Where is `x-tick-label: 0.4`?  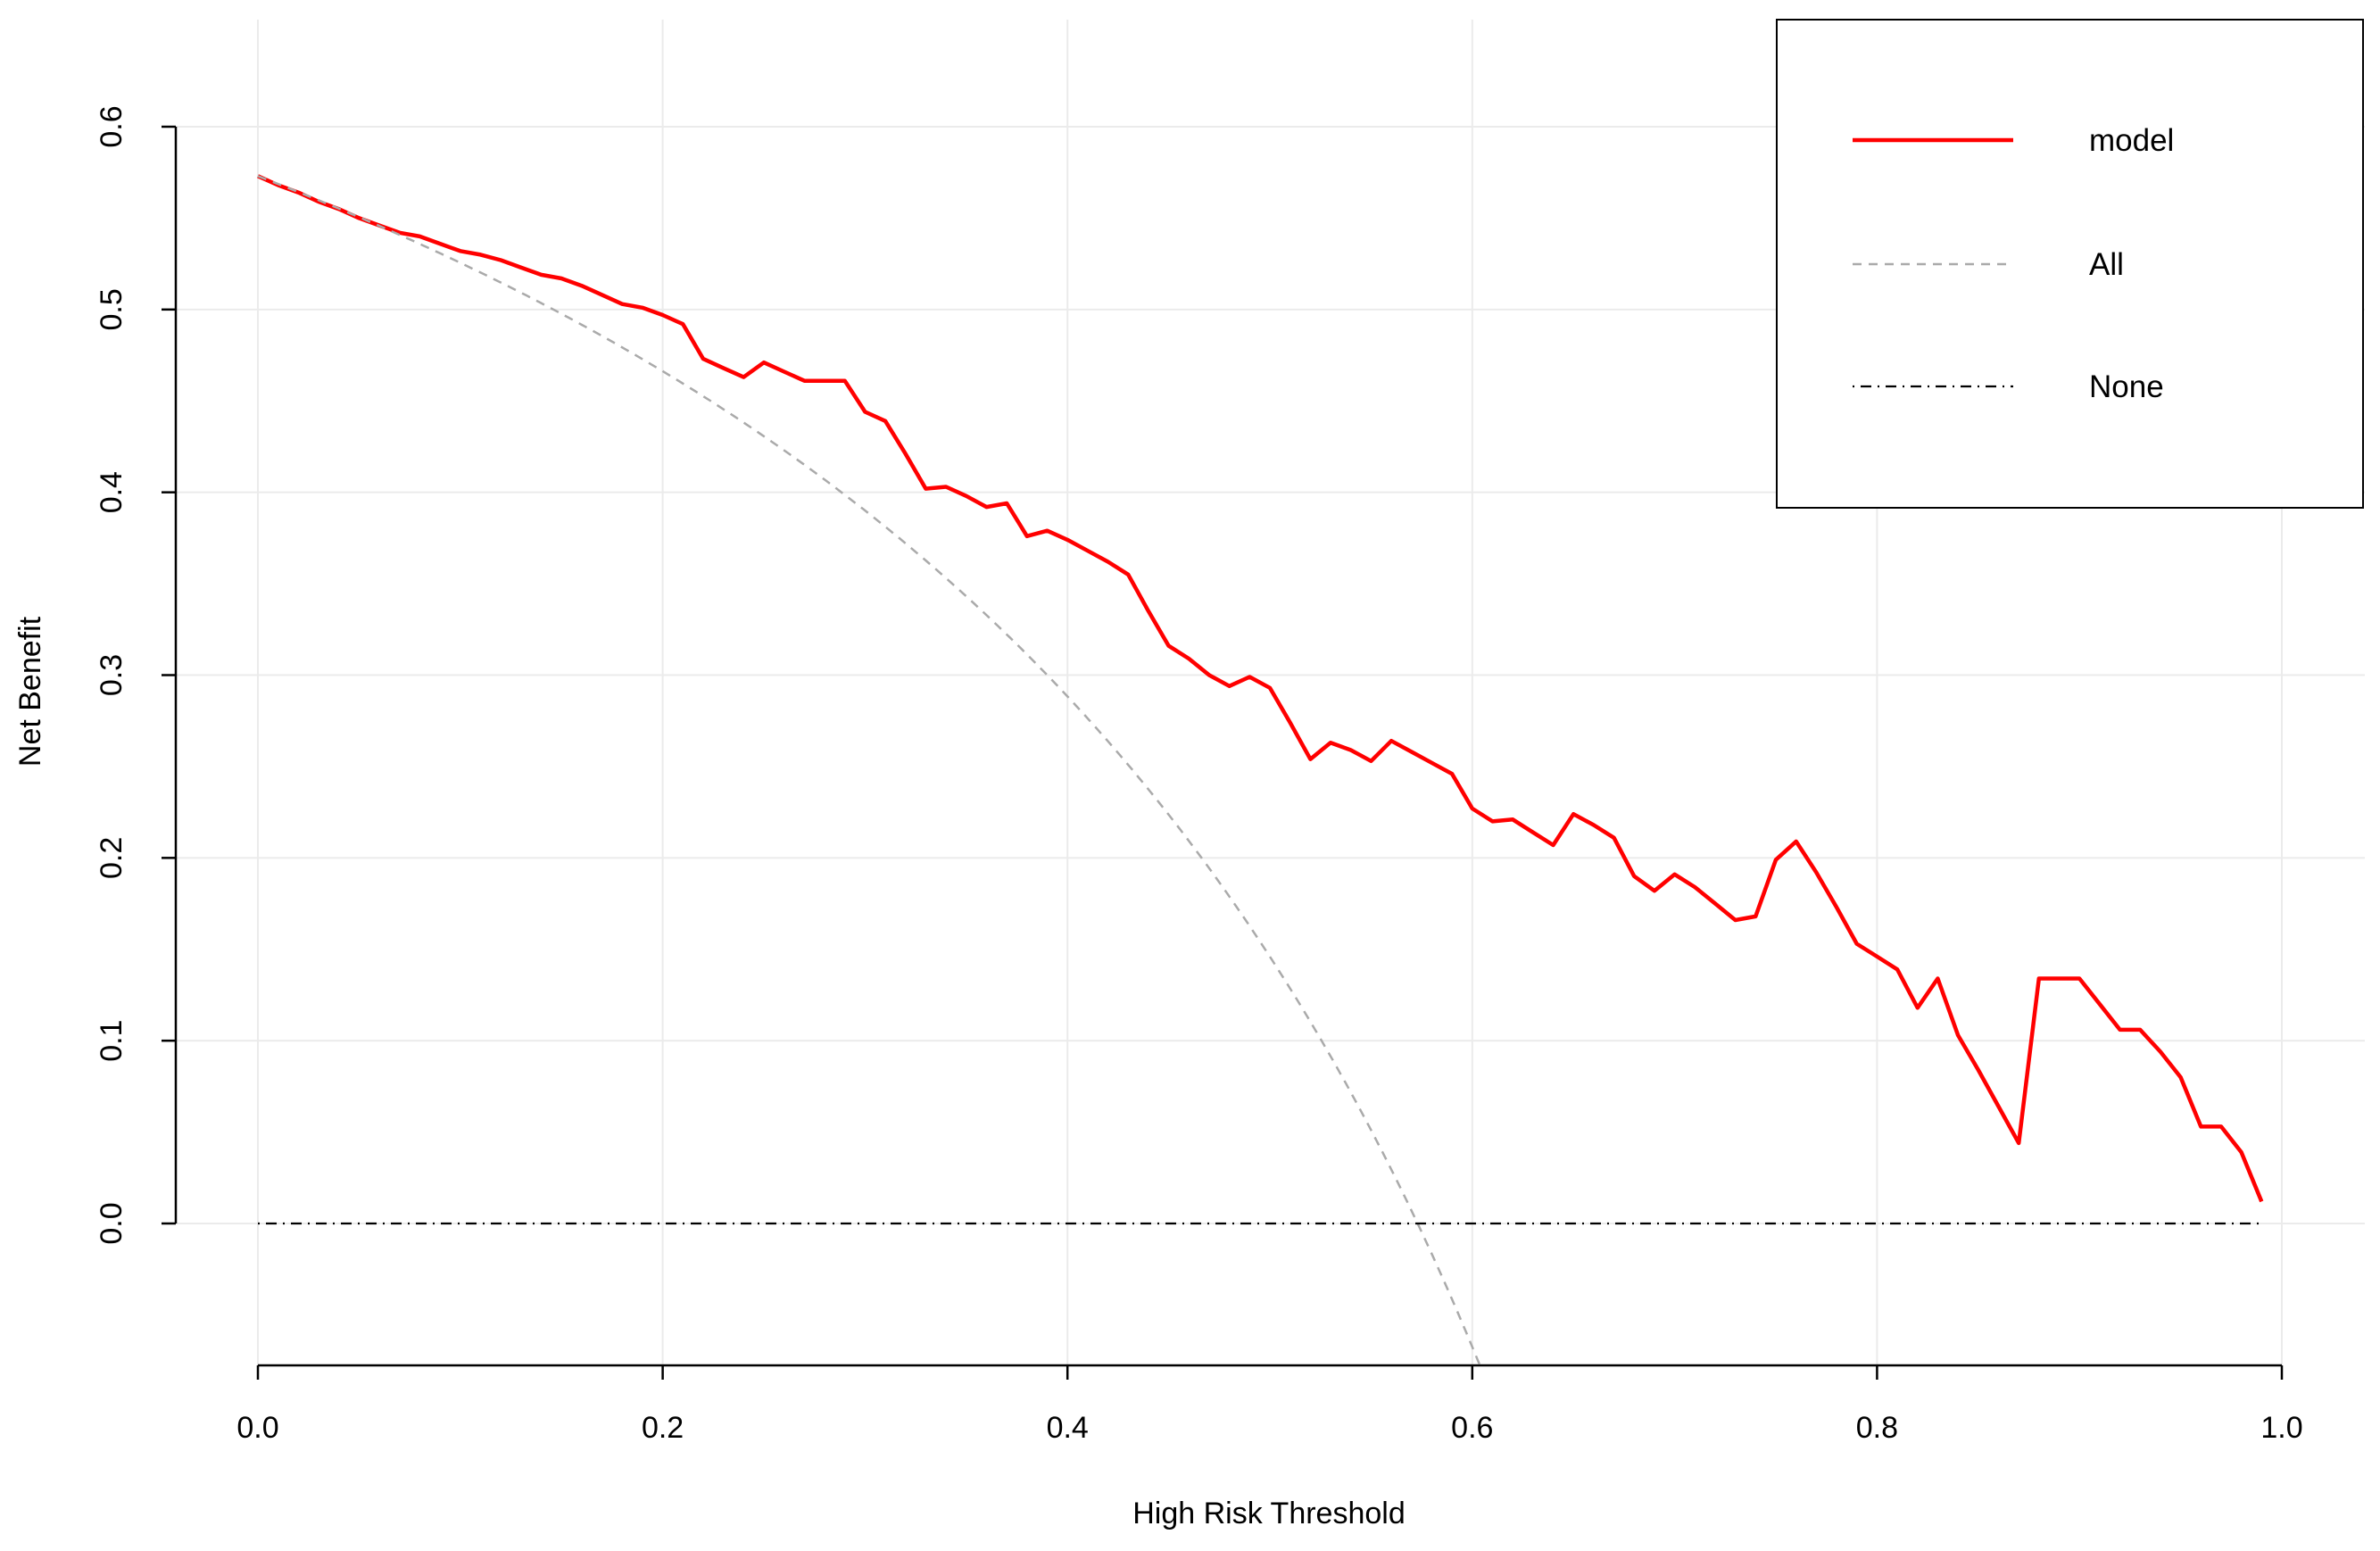 x-tick-label: 0.4 is located at coordinates (1068, 1428).